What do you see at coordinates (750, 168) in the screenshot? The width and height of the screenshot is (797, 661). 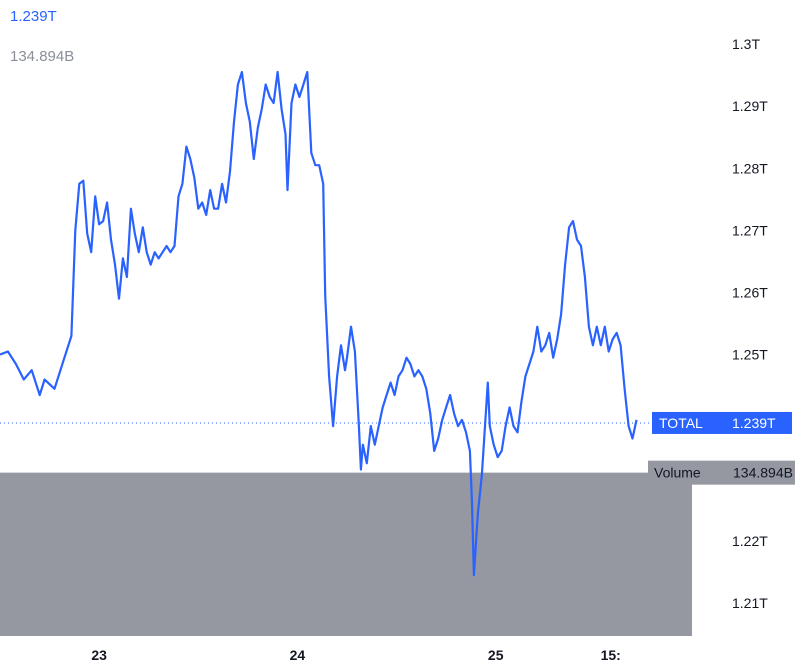 I see `y-tick-label: 1.28T` at bounding box center [750, 168].